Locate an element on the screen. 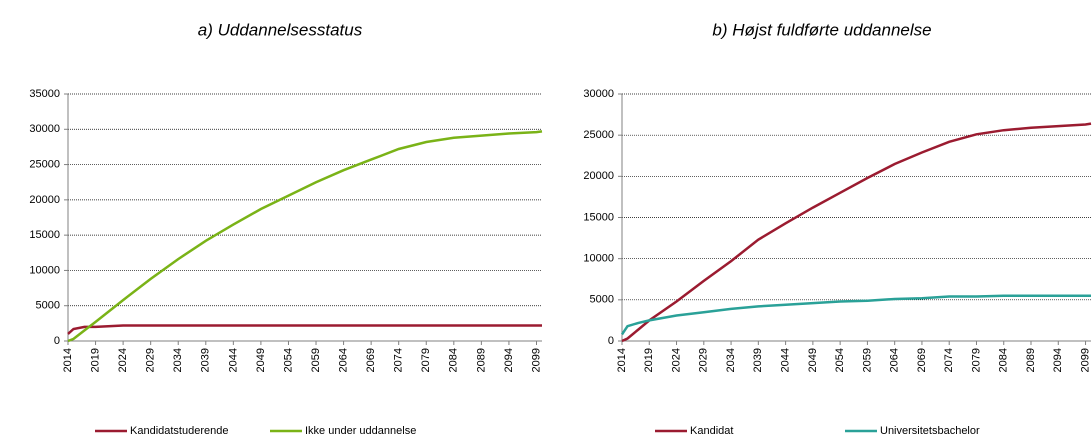 The width and height of the screenshot is (1092, 436). chart-title: a) Uddannelsesstatus is located at coordinates (280, 29).